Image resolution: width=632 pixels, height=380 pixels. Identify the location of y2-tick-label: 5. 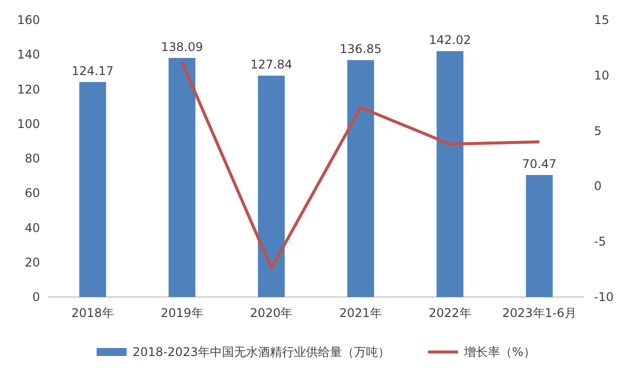
(598, 131).